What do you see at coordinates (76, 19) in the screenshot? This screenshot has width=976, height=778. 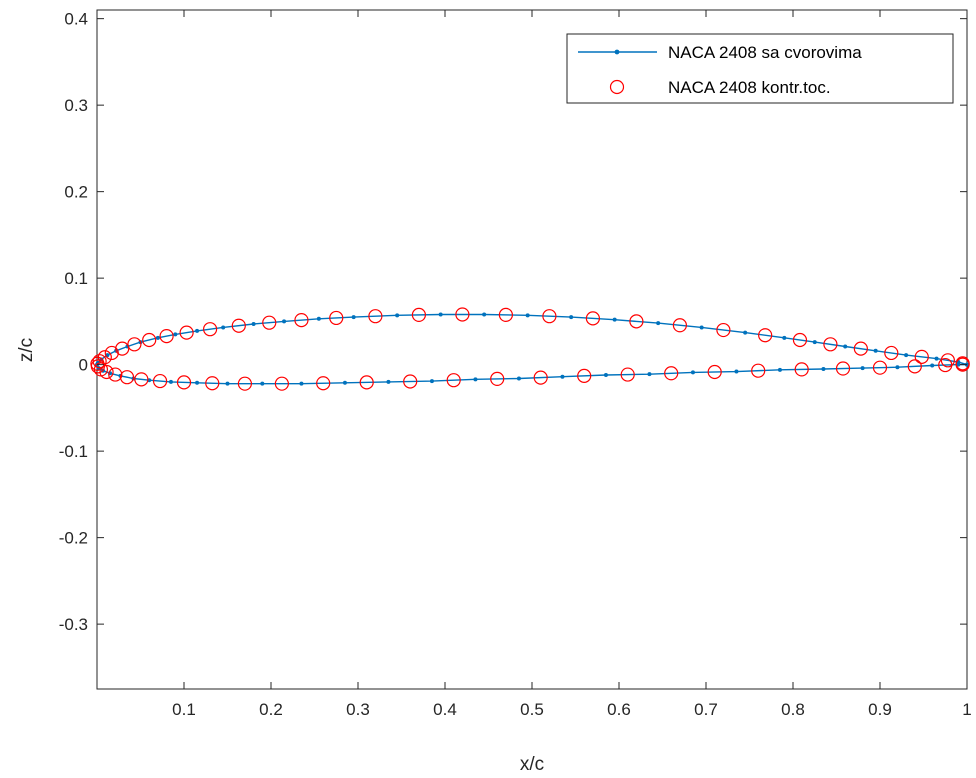 I see `y-tick-label: 0.4` at bounding box center [76, 19].